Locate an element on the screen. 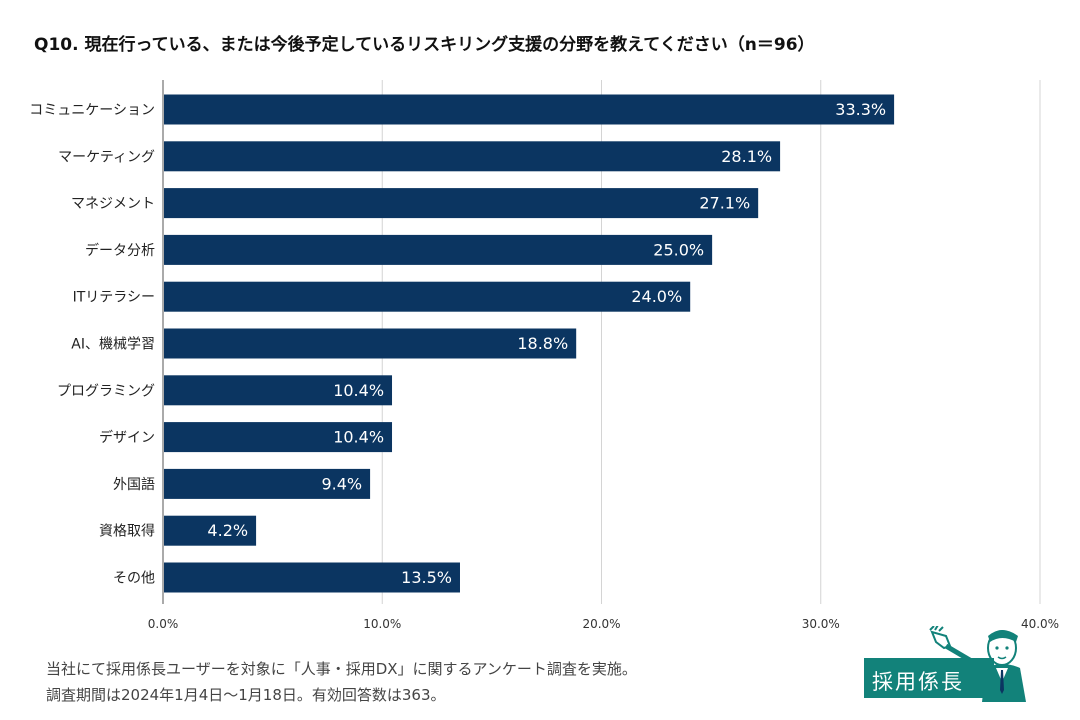 The width and height of the screenshot is (1080, 720). bar-value-label: 25.0% is located at coordinates (678, 249).